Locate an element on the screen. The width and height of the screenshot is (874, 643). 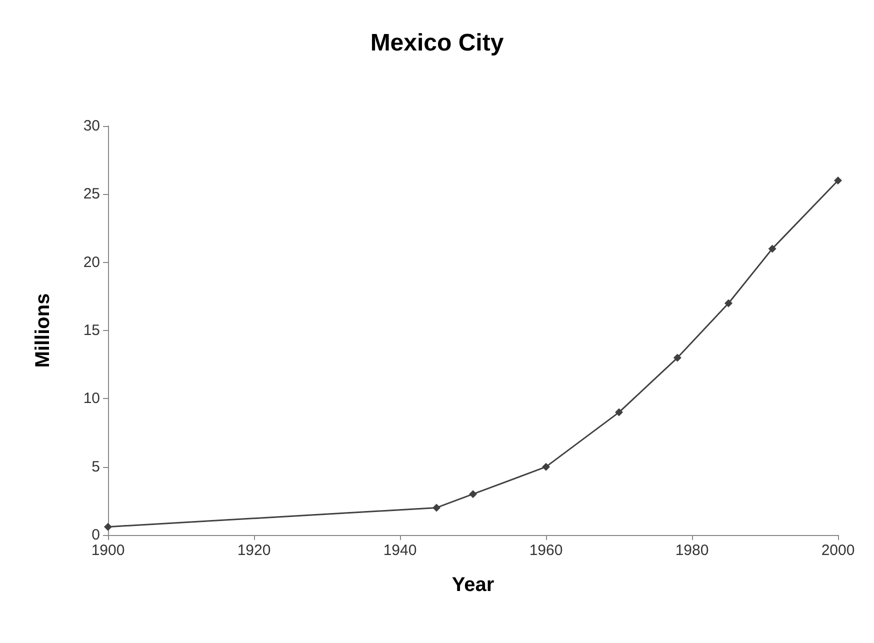
y-tick-label: 0 is located at coordinates (96, 535).